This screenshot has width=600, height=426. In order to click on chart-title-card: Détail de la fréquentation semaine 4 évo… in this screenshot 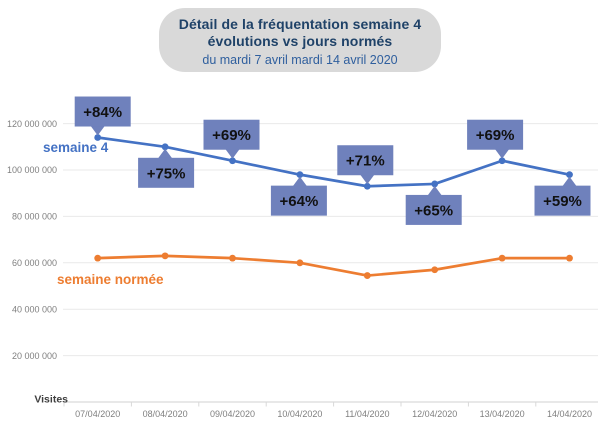, I will do `click(300, 40)`.